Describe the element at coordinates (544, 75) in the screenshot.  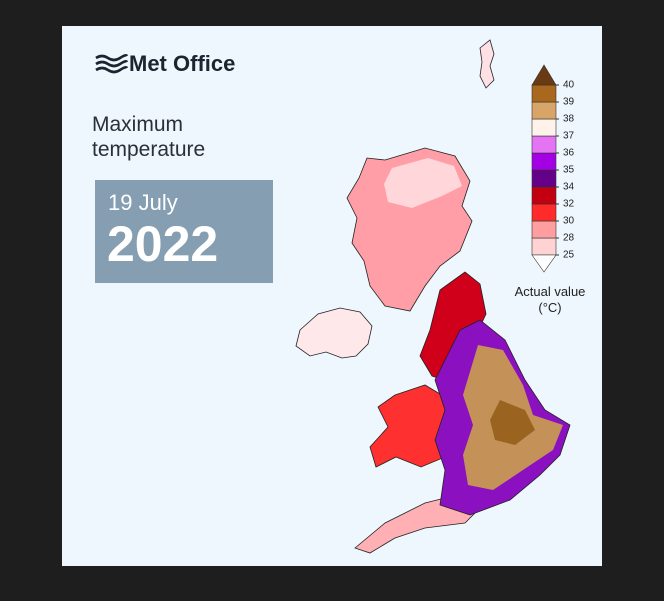
I see `legend-over` at that location.